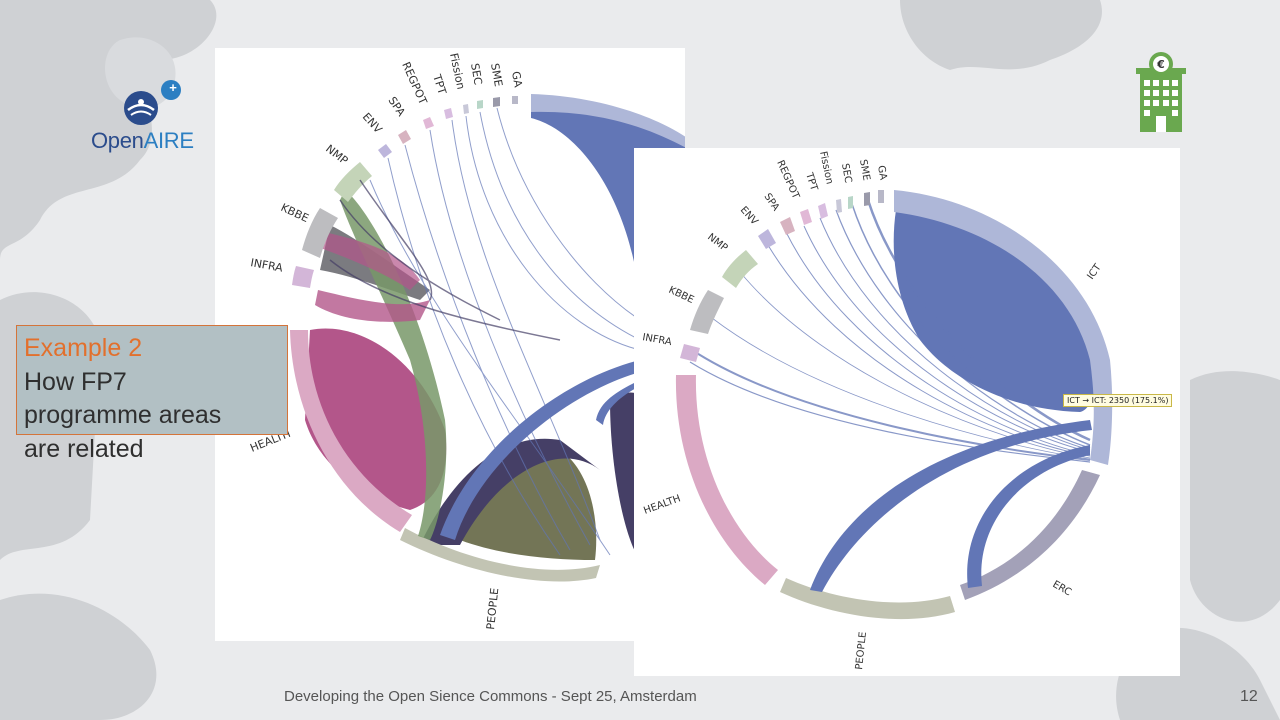 This screenshot has width=1280, height=720. What do you see at coordinates (1161, 92) in the screenshot?
I see `eu-funding-building-icon: €` at bounding box center [1161, 92].